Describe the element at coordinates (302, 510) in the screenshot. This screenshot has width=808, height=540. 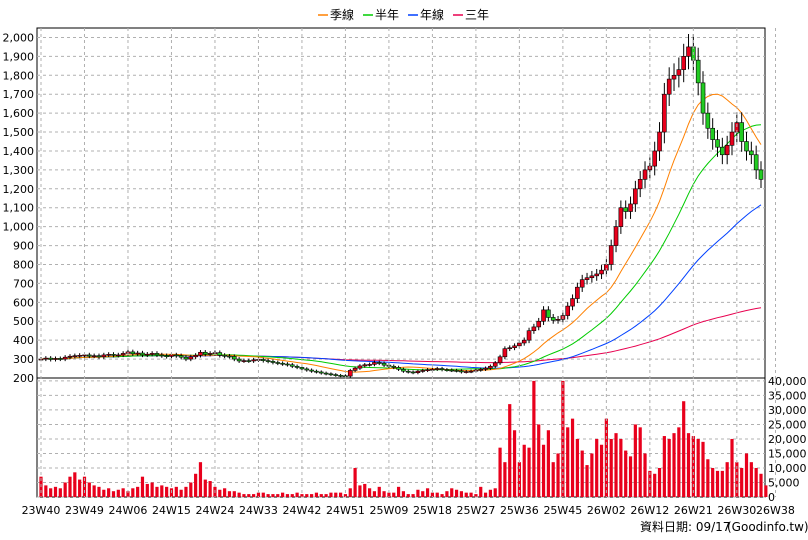
I see `x-tick-label: 24W42` at that location.